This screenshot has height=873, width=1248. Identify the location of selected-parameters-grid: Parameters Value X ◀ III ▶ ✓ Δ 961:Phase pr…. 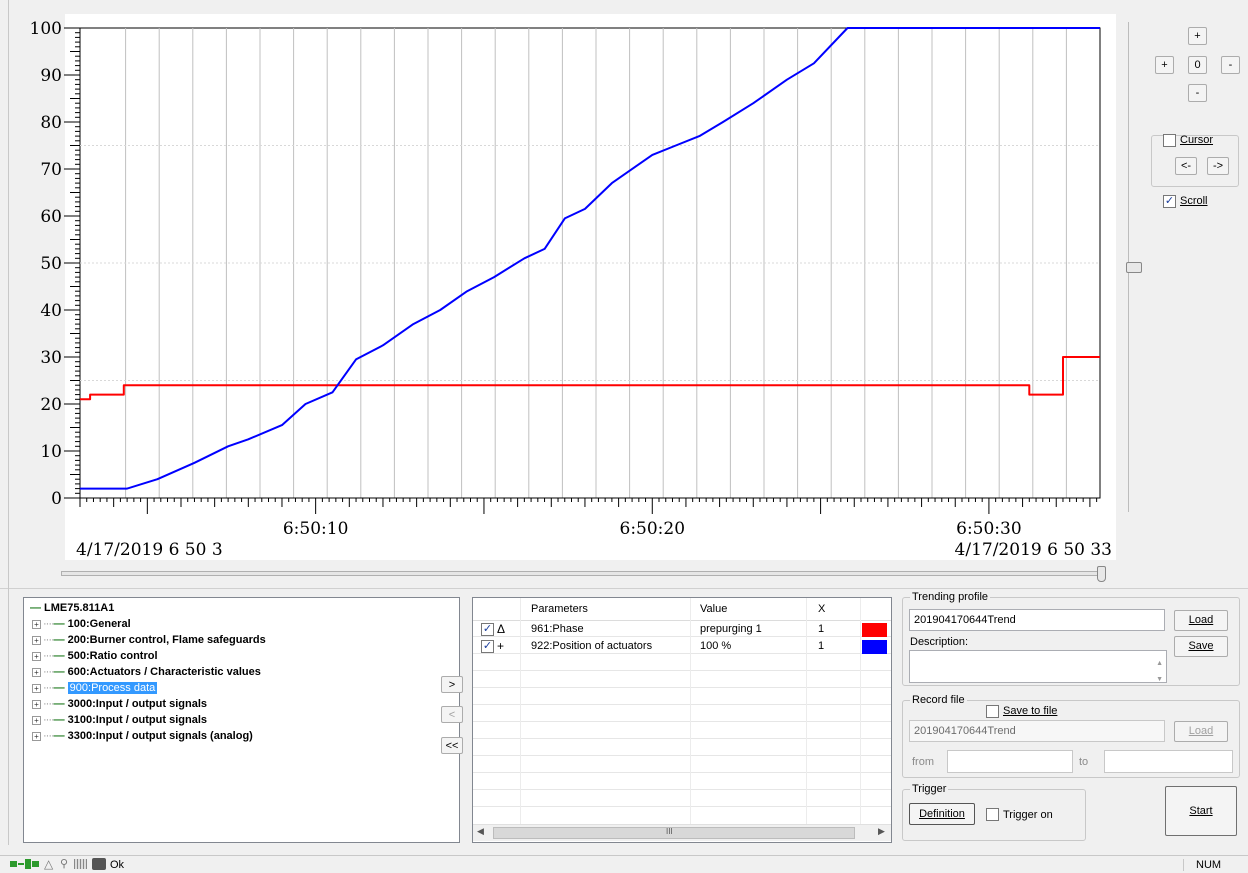
(682, 720).